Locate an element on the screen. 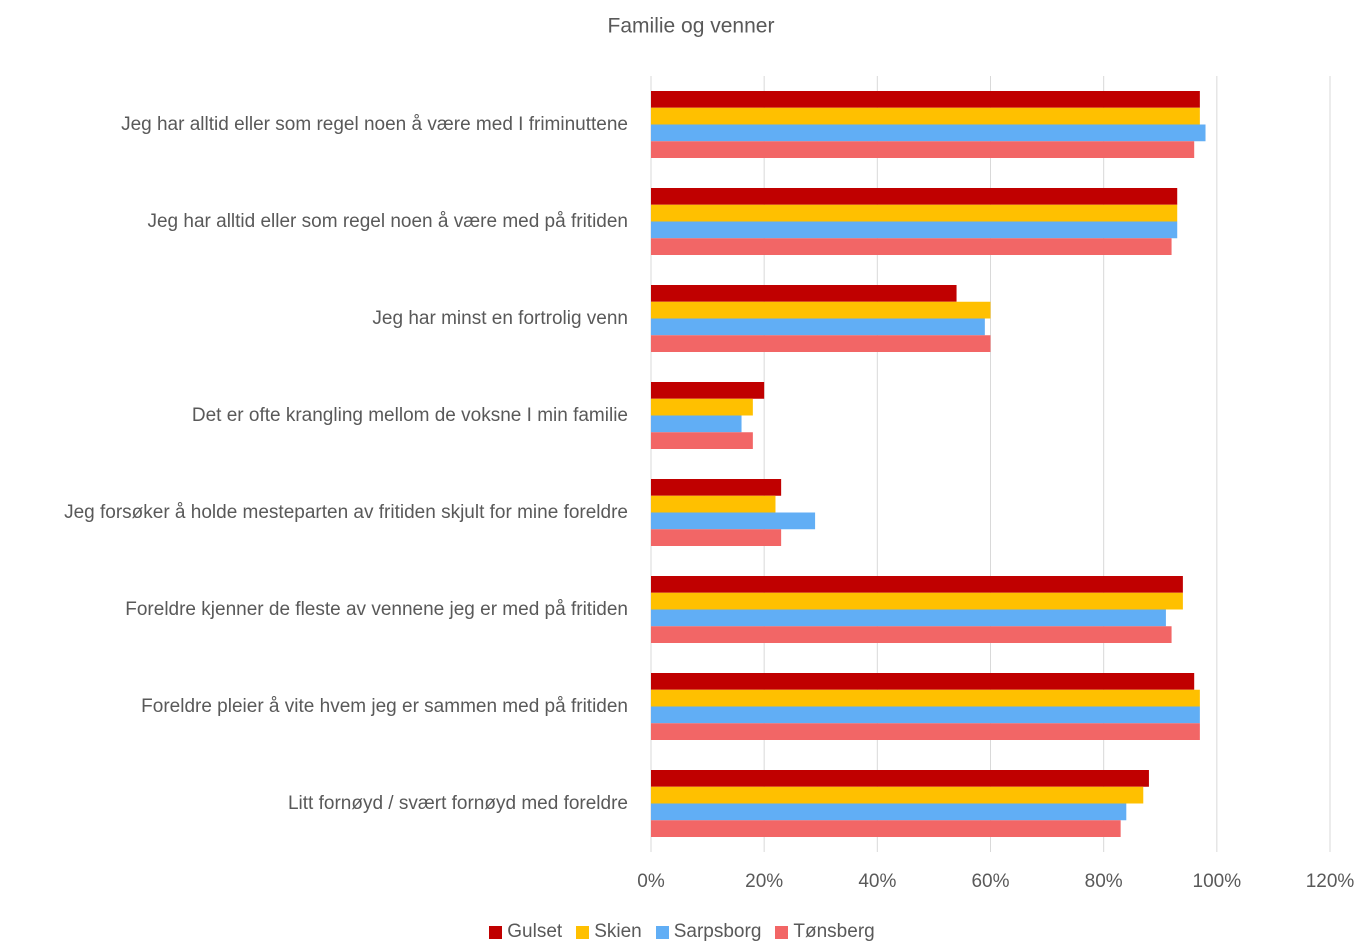 This screenshot has height=945, width=1364. legend-label: Skien is located at coordinates (618, 931).